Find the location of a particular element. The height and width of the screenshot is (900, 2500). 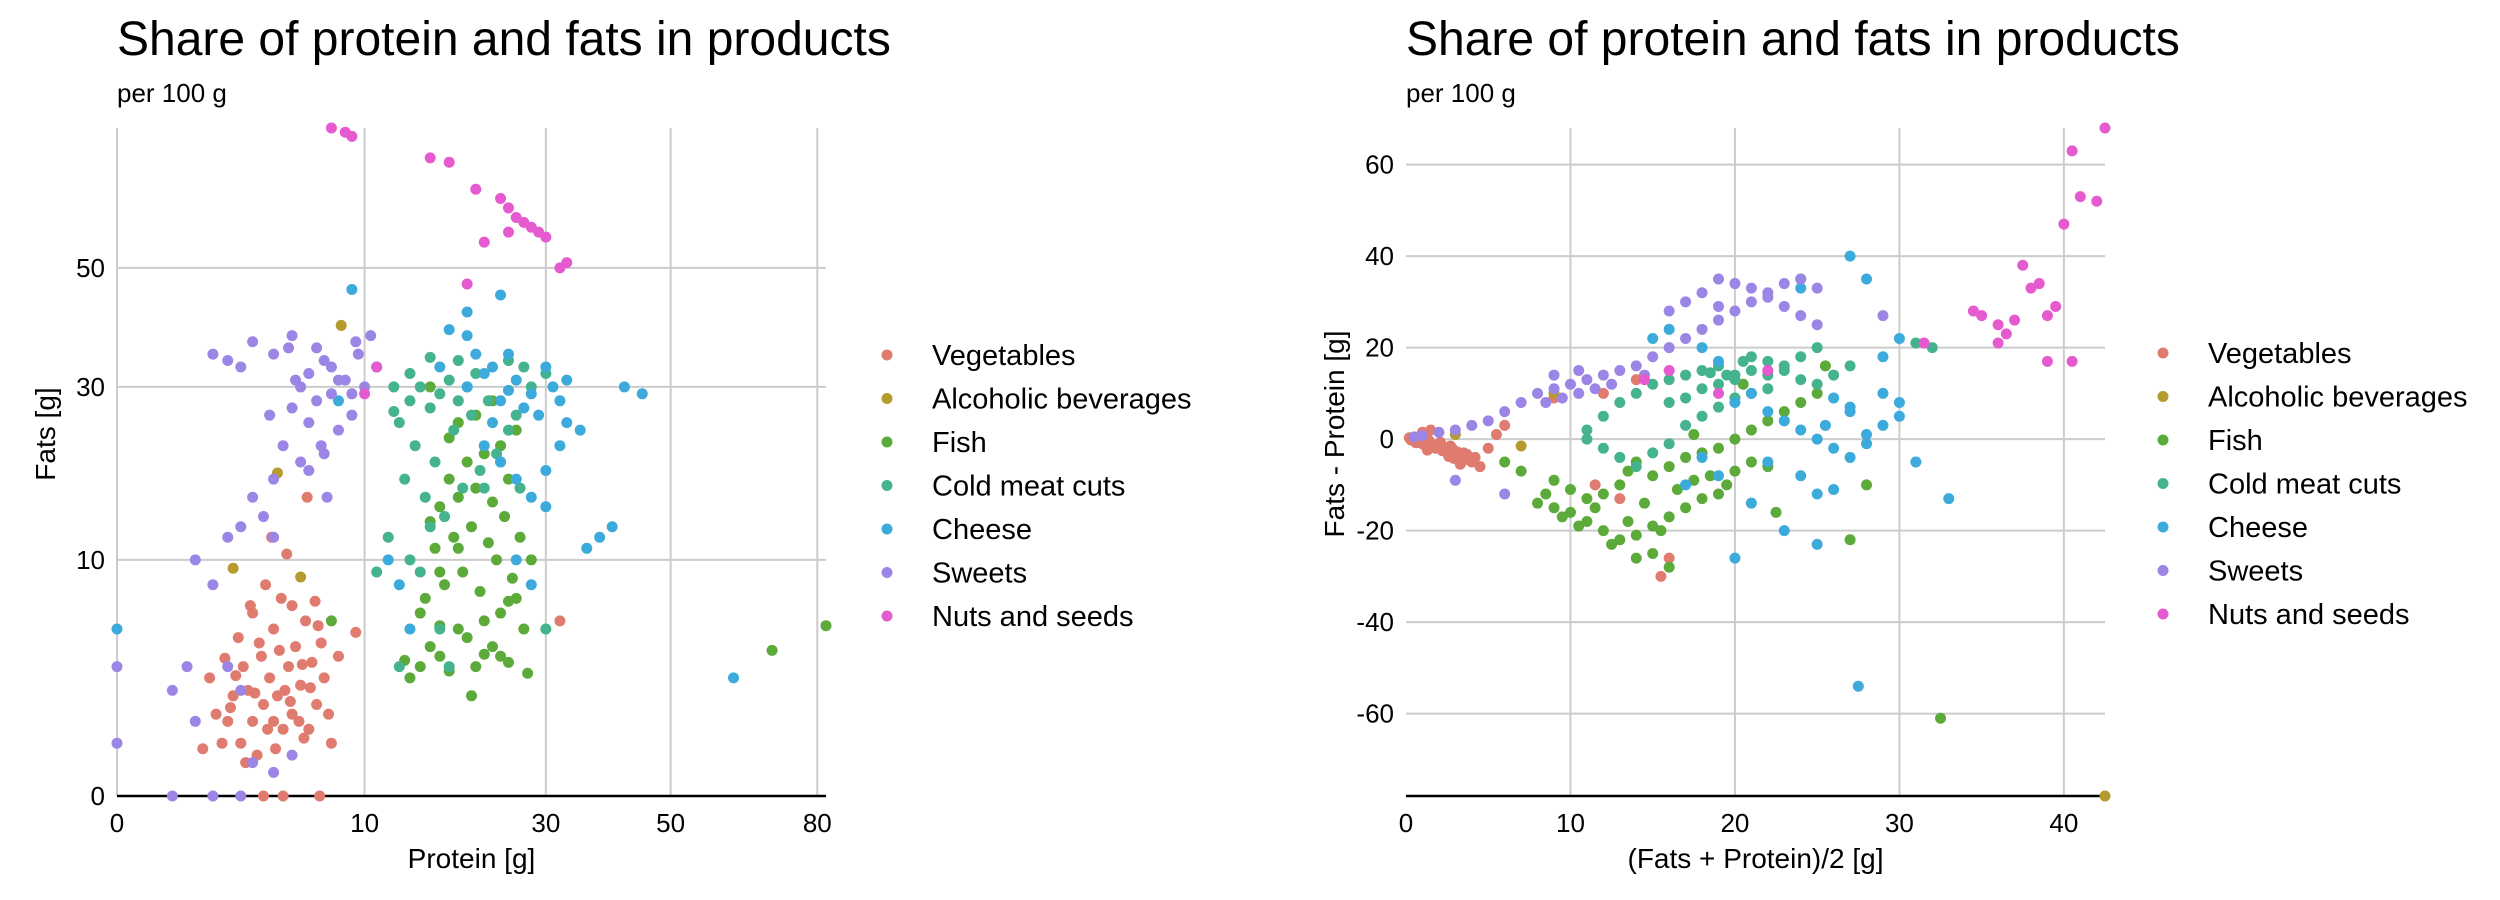

legend-label: Cold meat cuts is located at coordinates (1028, 487).